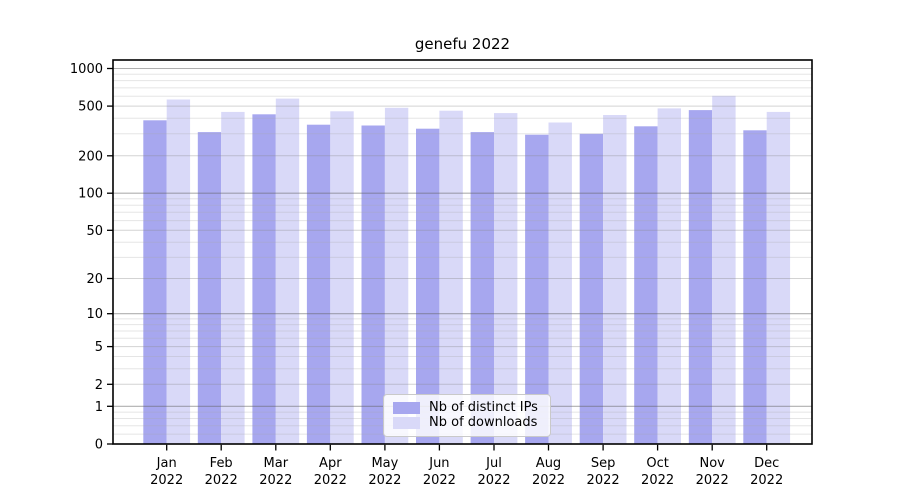 This screenshot has height=500, width=900. What do you see at coordinates (384, 480) in the screenshot?
I see `x-tick-year-may: 2022` at bounding box center [384, 480].